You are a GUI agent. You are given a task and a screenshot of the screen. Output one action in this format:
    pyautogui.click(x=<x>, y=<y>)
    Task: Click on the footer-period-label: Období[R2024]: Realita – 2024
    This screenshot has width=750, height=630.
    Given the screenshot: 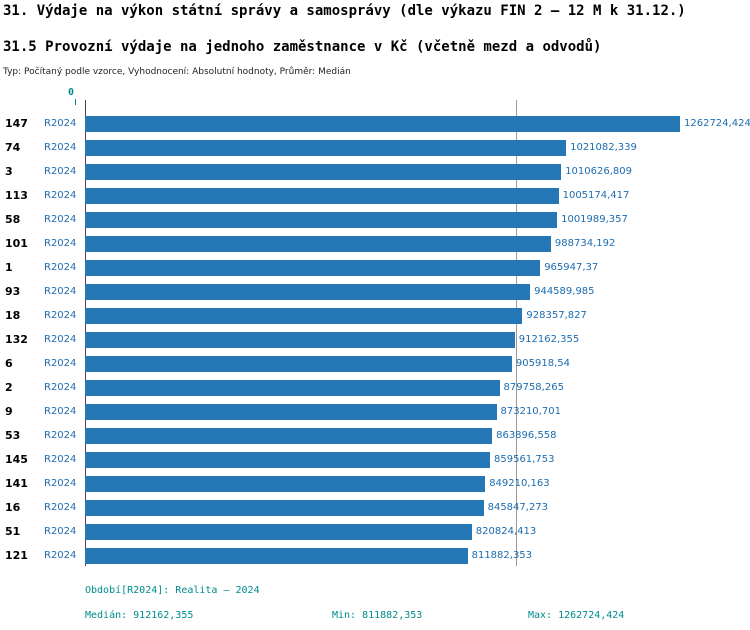 What is the action you would take?
    pyautogui.click(x=172, y=590)
    